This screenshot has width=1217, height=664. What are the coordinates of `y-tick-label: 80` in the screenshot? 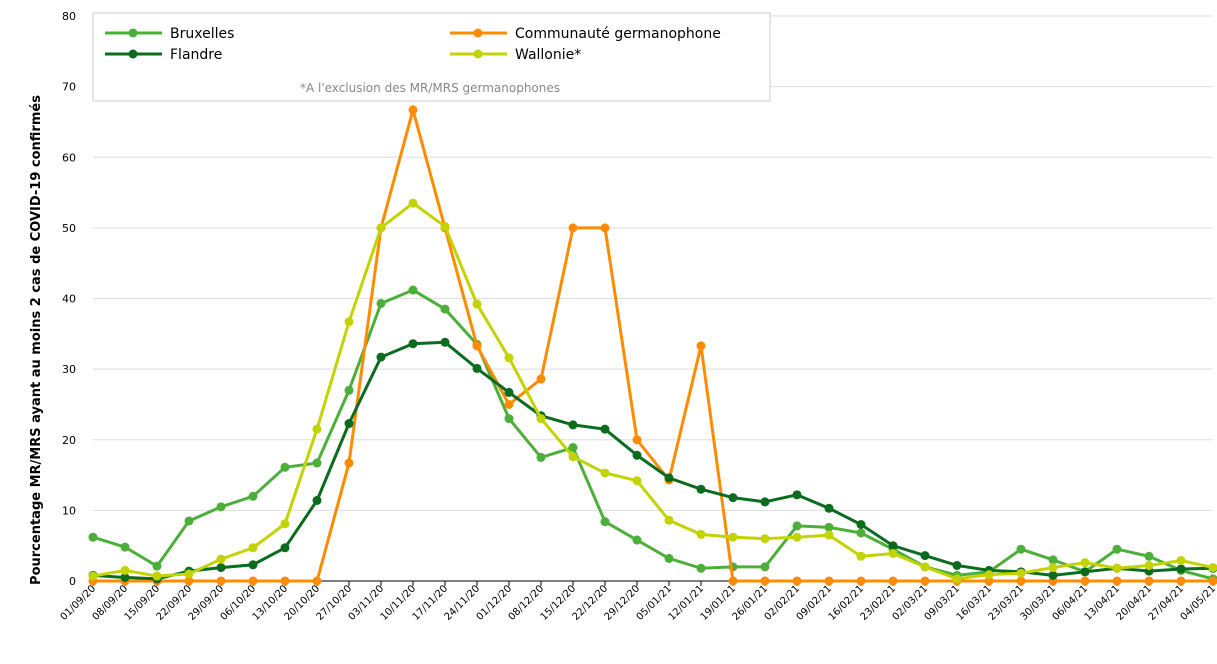 It's located at (69, 16).